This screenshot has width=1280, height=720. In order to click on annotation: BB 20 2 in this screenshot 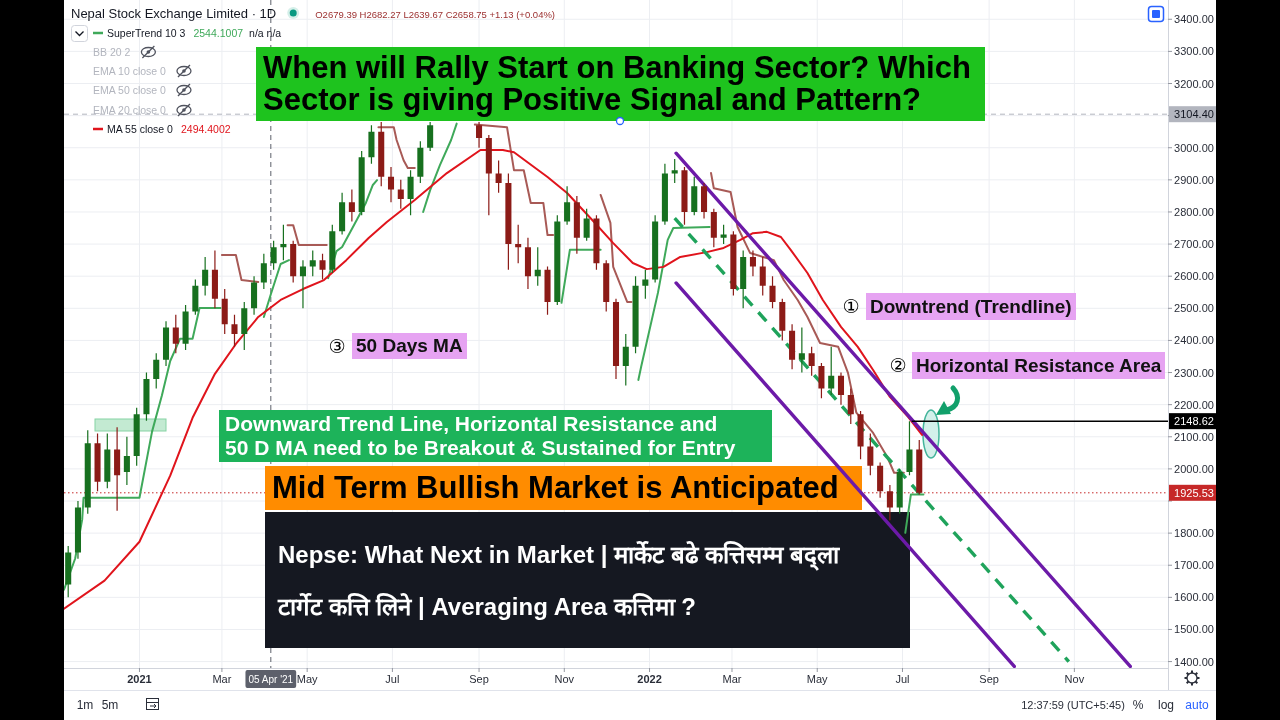, I will do `click(112, 52)`.